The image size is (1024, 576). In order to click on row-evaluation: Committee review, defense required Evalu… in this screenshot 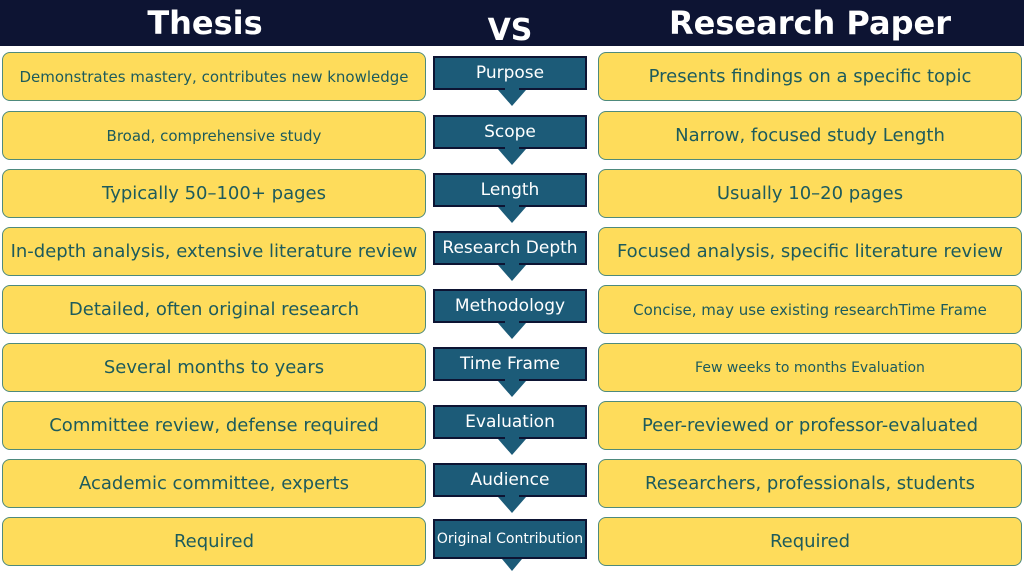, I will do `click(512, 428)`.